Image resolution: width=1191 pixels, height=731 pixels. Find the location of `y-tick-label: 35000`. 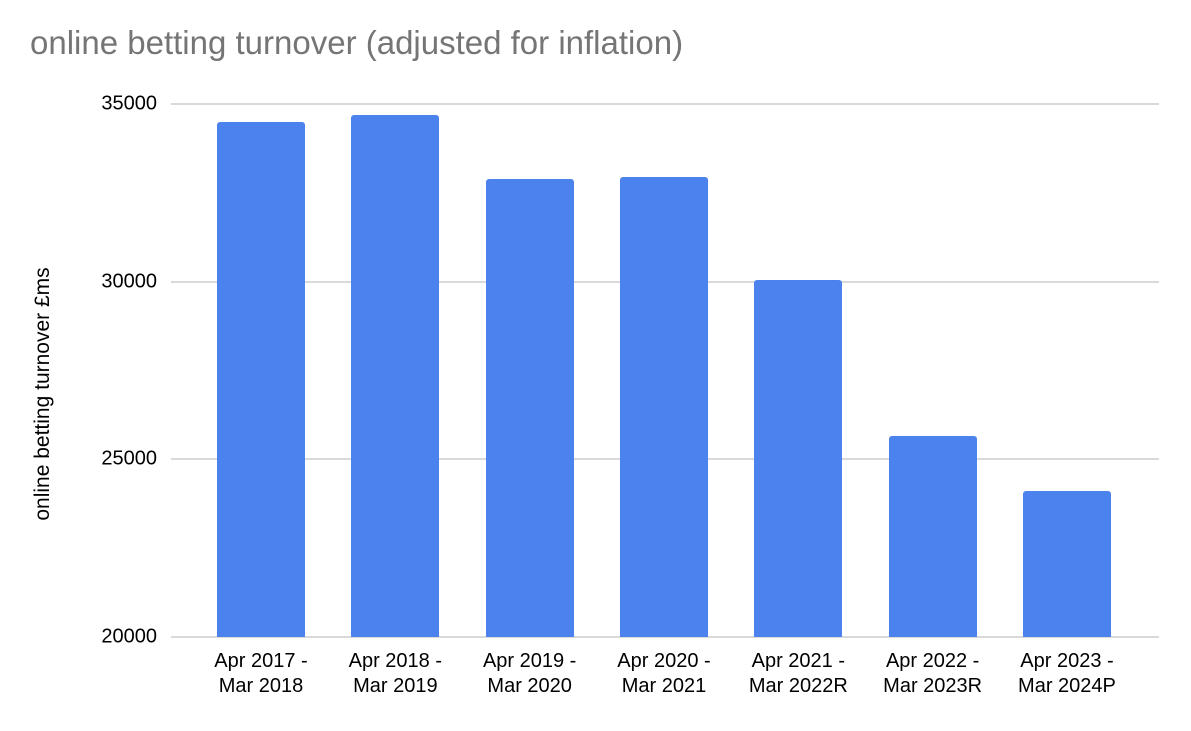

y-tick-label: 35000 is located at coordinates (129, 103).